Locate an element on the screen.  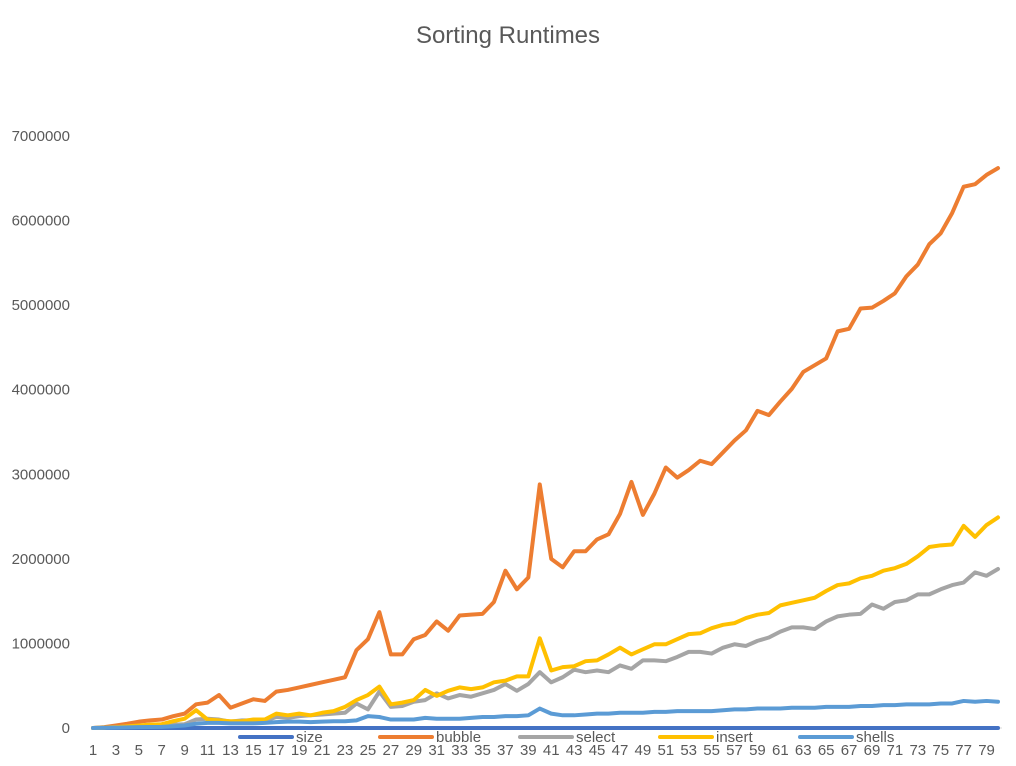
x-tick-label: 53 is located at coordinates (688, 750).